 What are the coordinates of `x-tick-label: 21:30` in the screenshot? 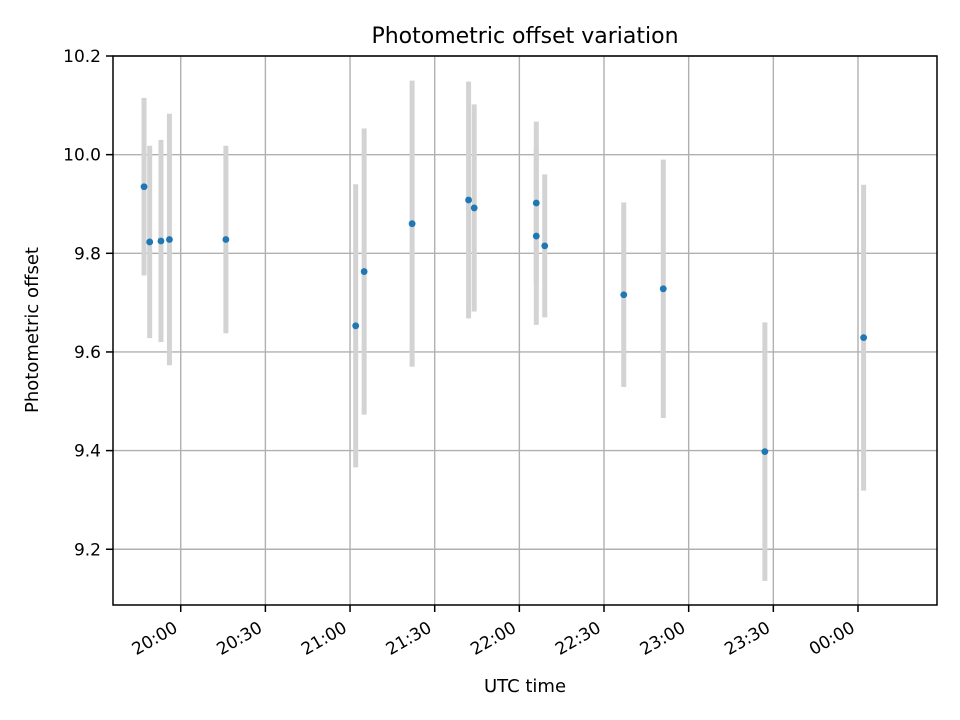 It's located at (409, 639).